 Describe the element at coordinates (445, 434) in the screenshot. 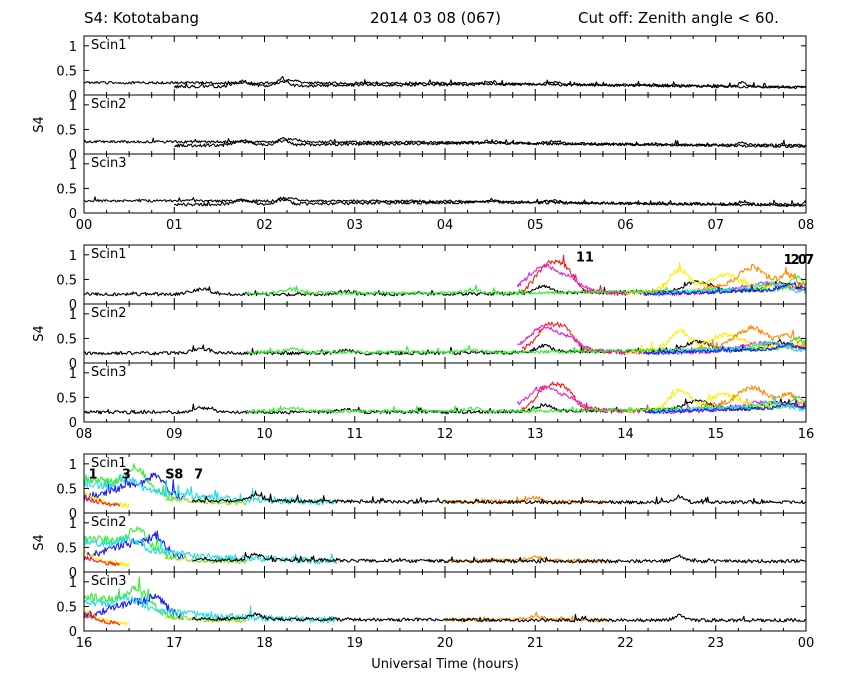

I see `x-tick-label-12: 12` at that location.